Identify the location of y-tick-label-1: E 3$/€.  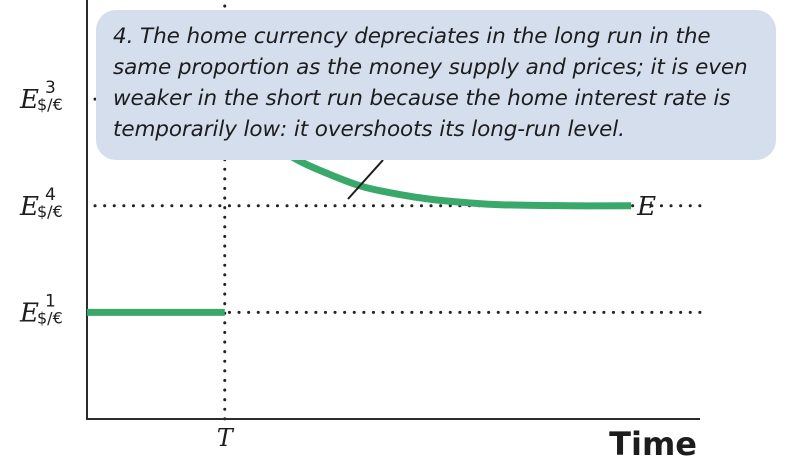
(41, 96).